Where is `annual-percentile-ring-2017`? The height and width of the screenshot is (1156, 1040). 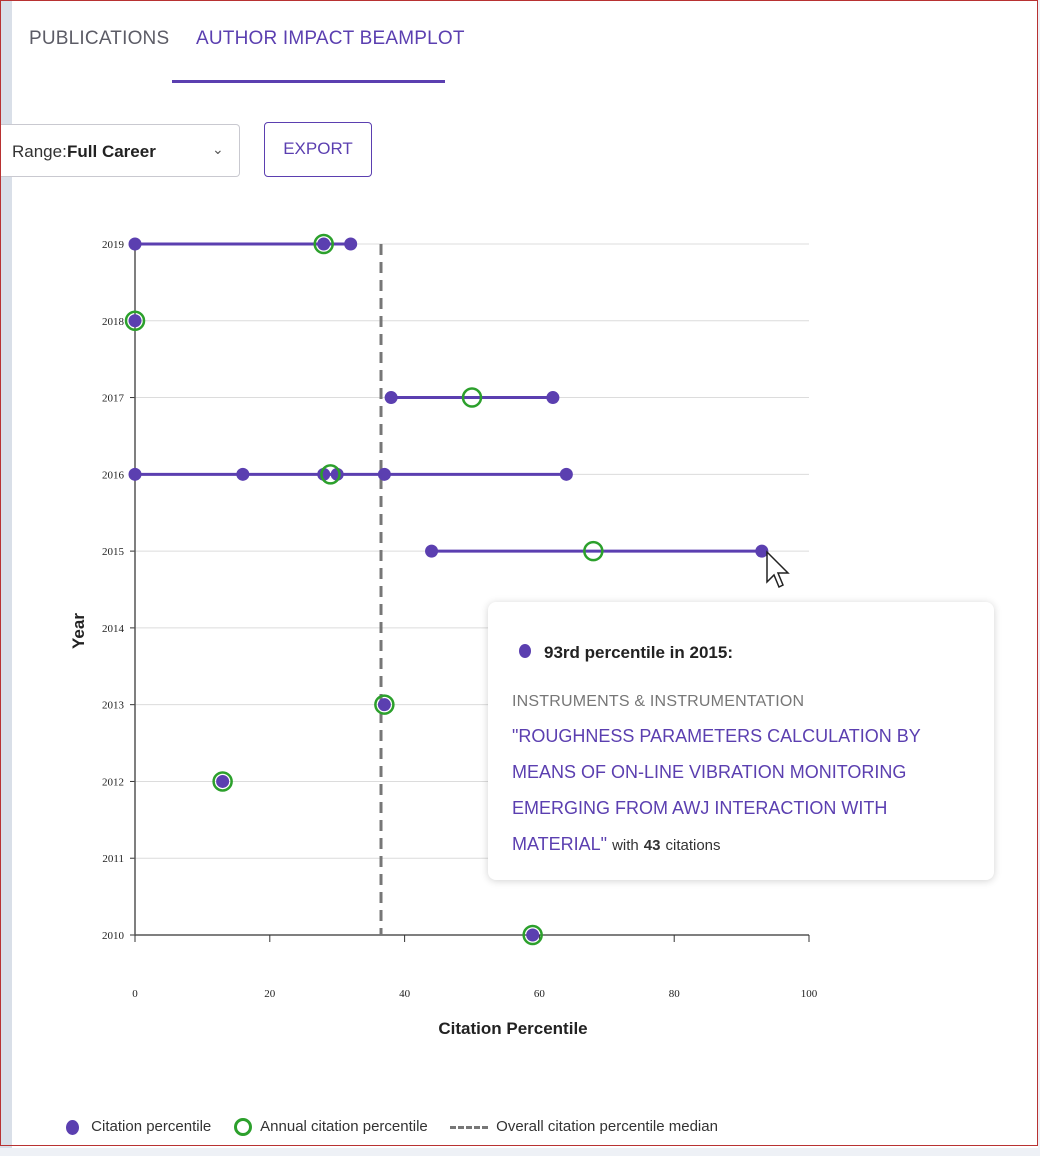 annual-percentile-ring-2017 is located at coordinates (472, 397).